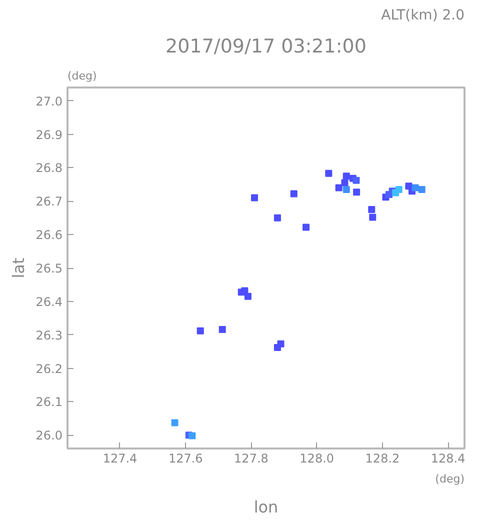 Image resolution: width=491 pixels, height=521 pixels. What do you see at coordinates (49, 135) in the screenshot?
I see `y-tick-label: 26.9` at bounding box center [49, 135].